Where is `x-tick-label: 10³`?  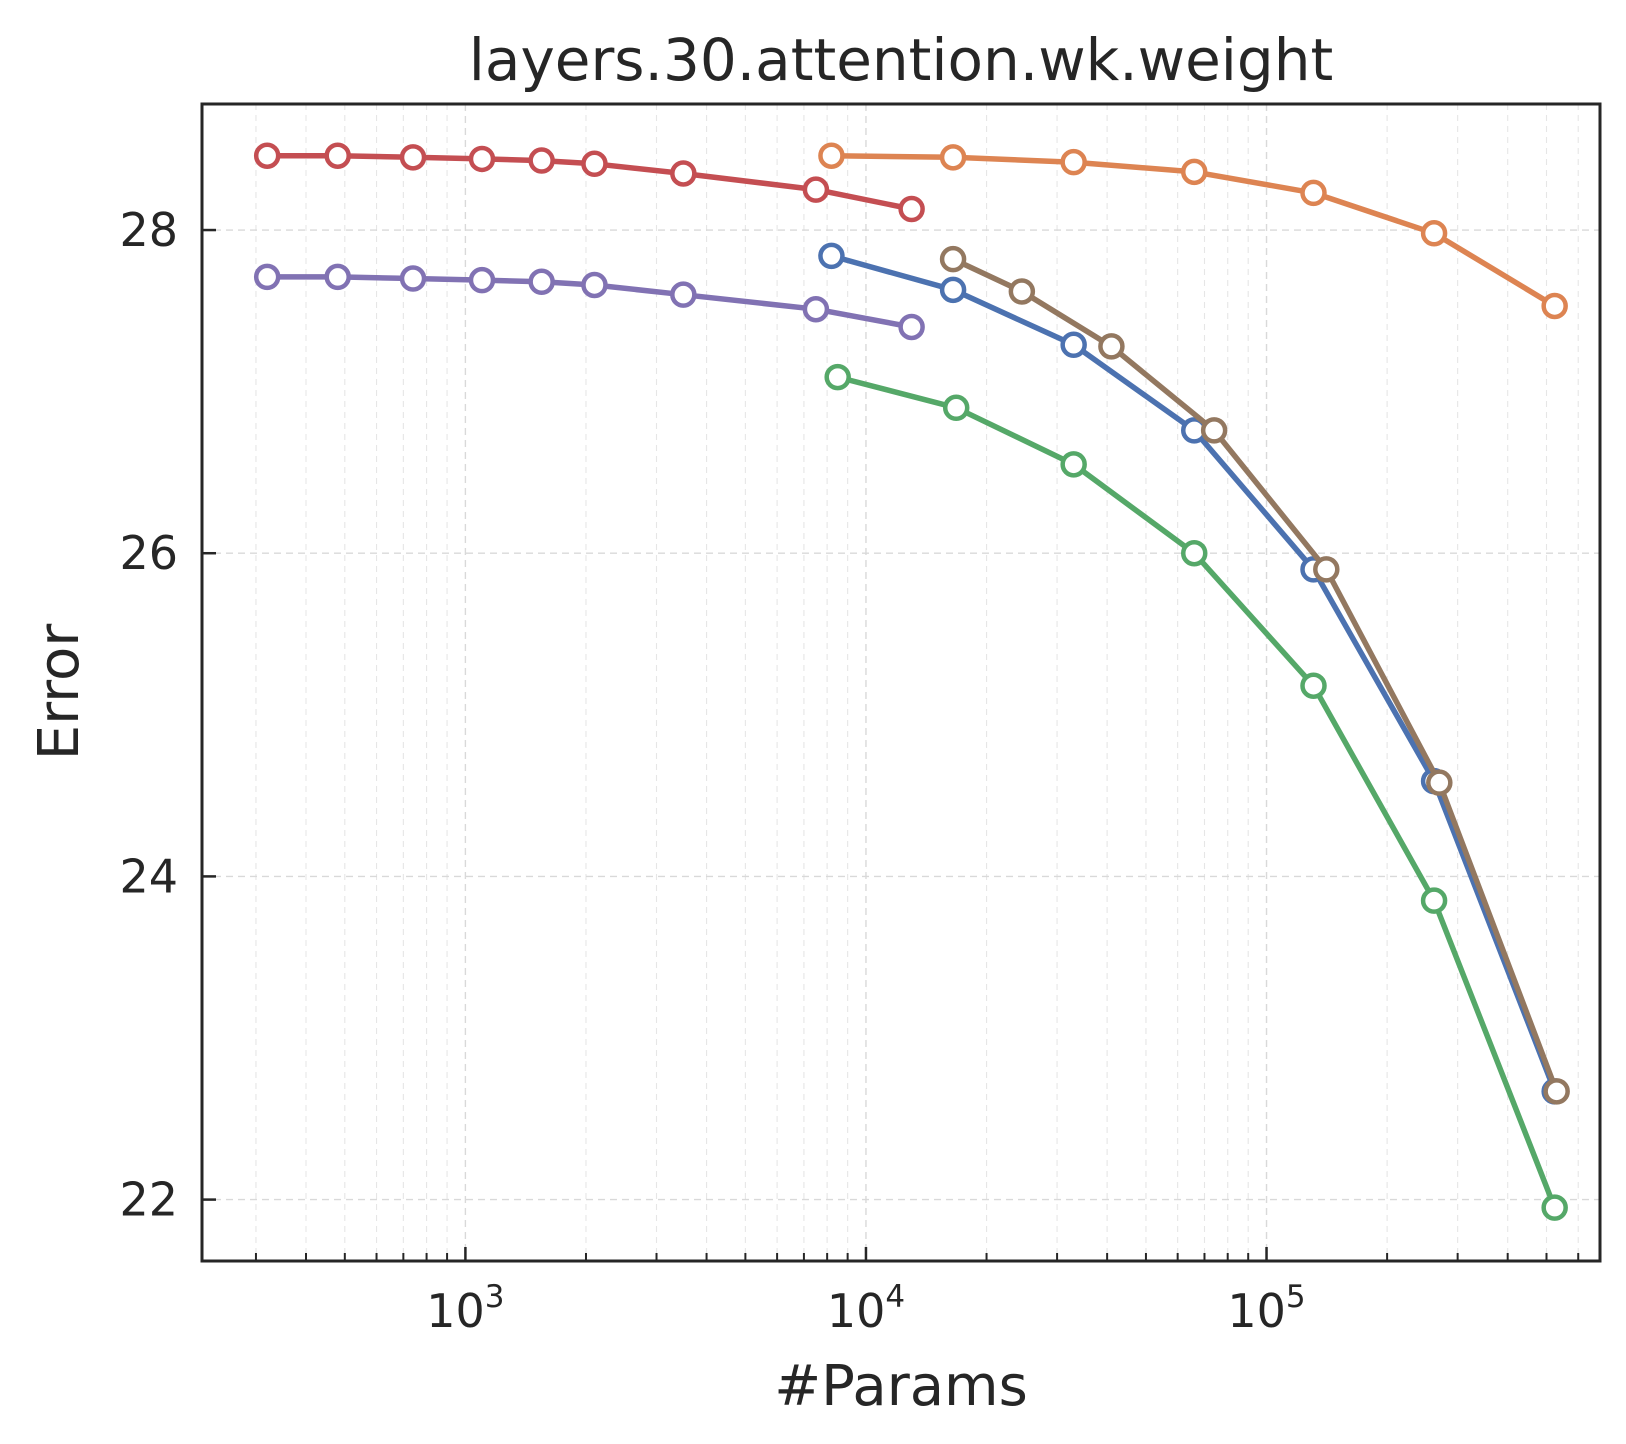 x-tick-label: 10³ is located at coordinates (465, 1308).